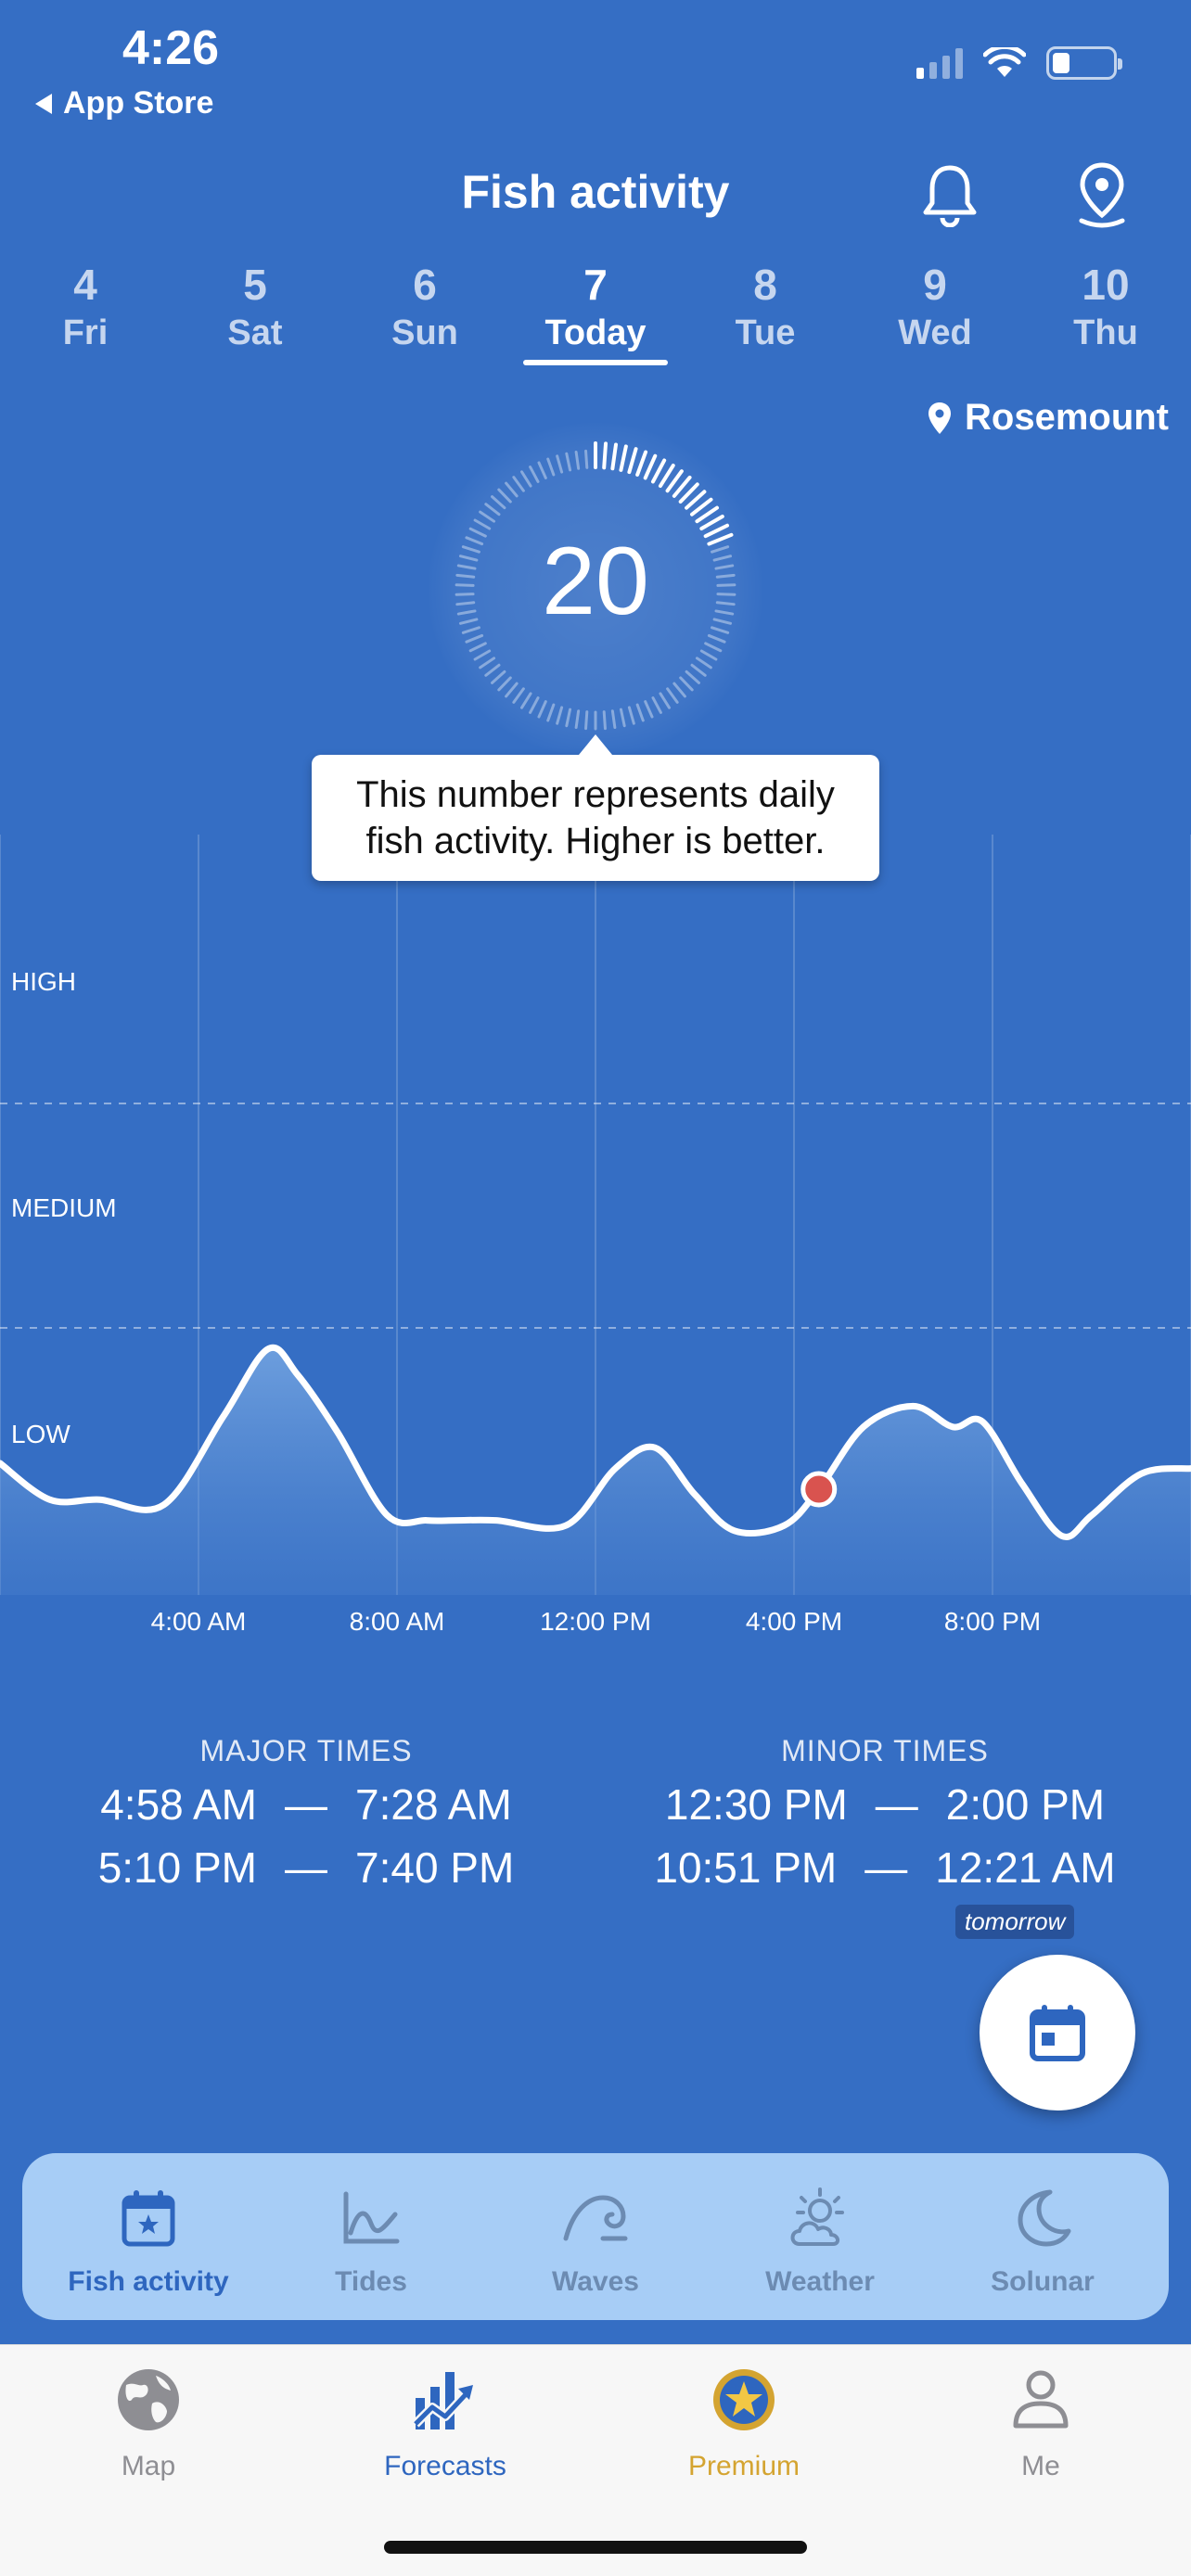 This screenshot has width=1191, height=2576. I want to click on subtab-waves: Waves, so click(595, 2239).